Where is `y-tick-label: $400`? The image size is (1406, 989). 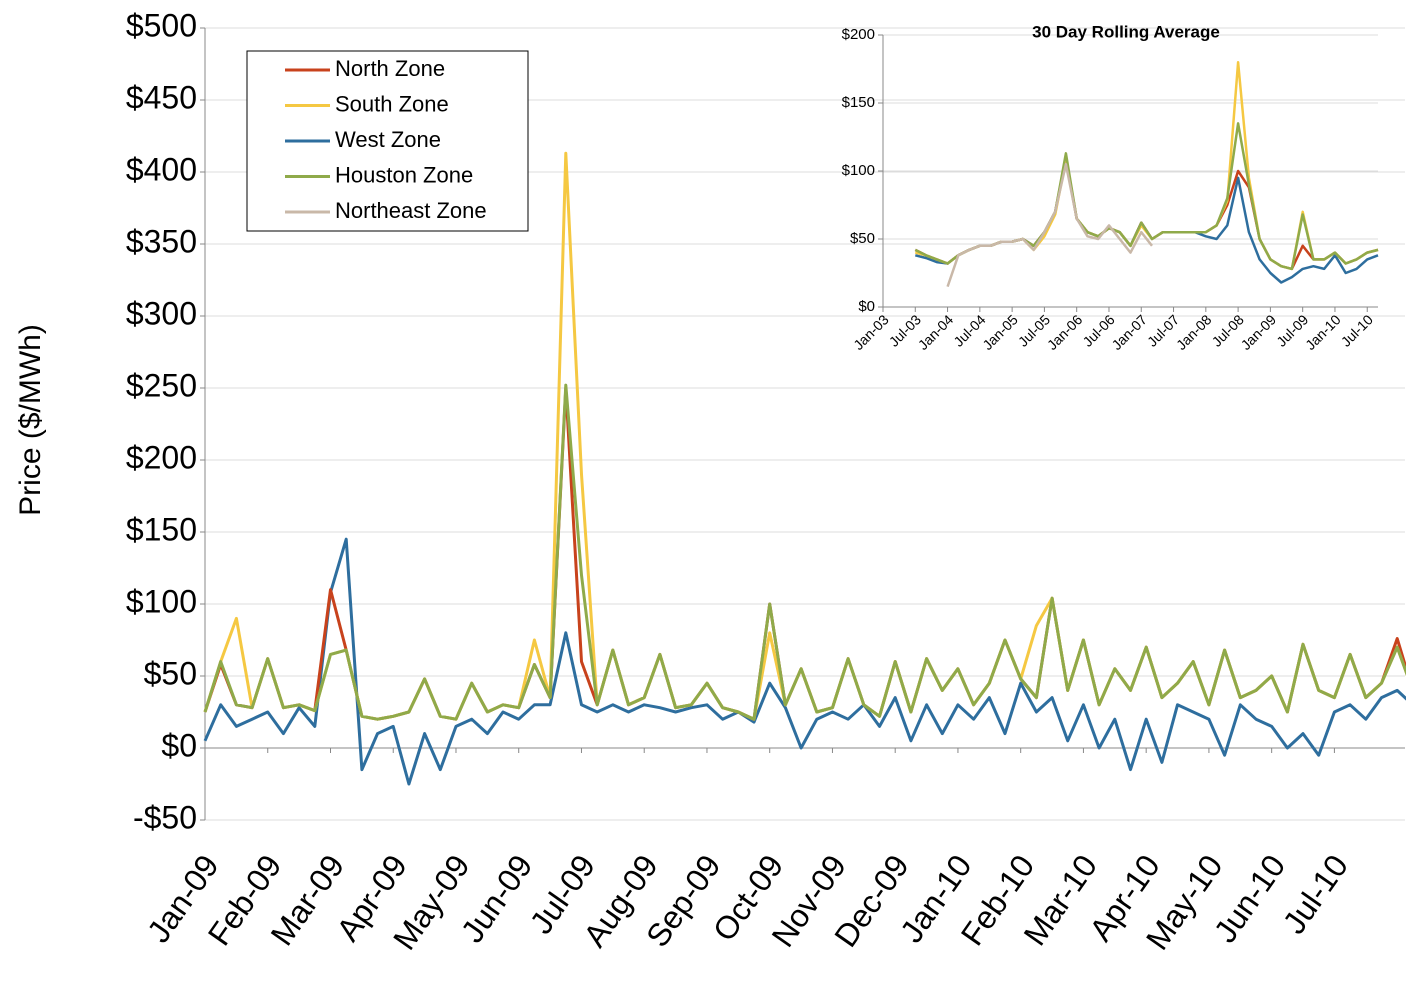
y-tick-label: $400 is located at coordinates (161, 169).